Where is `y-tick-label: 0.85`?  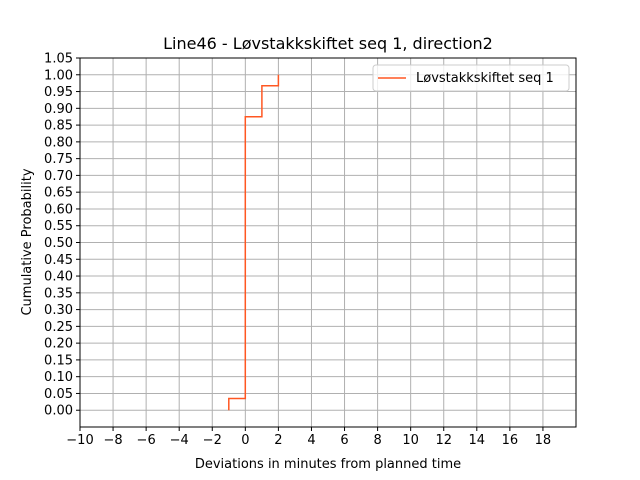 y-tick-label: 0.85 is located at coordinates (58, 126).